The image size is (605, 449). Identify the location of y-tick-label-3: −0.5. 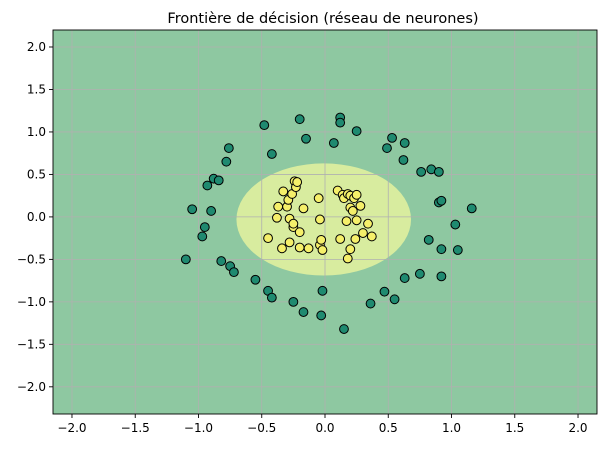
(31, 259).